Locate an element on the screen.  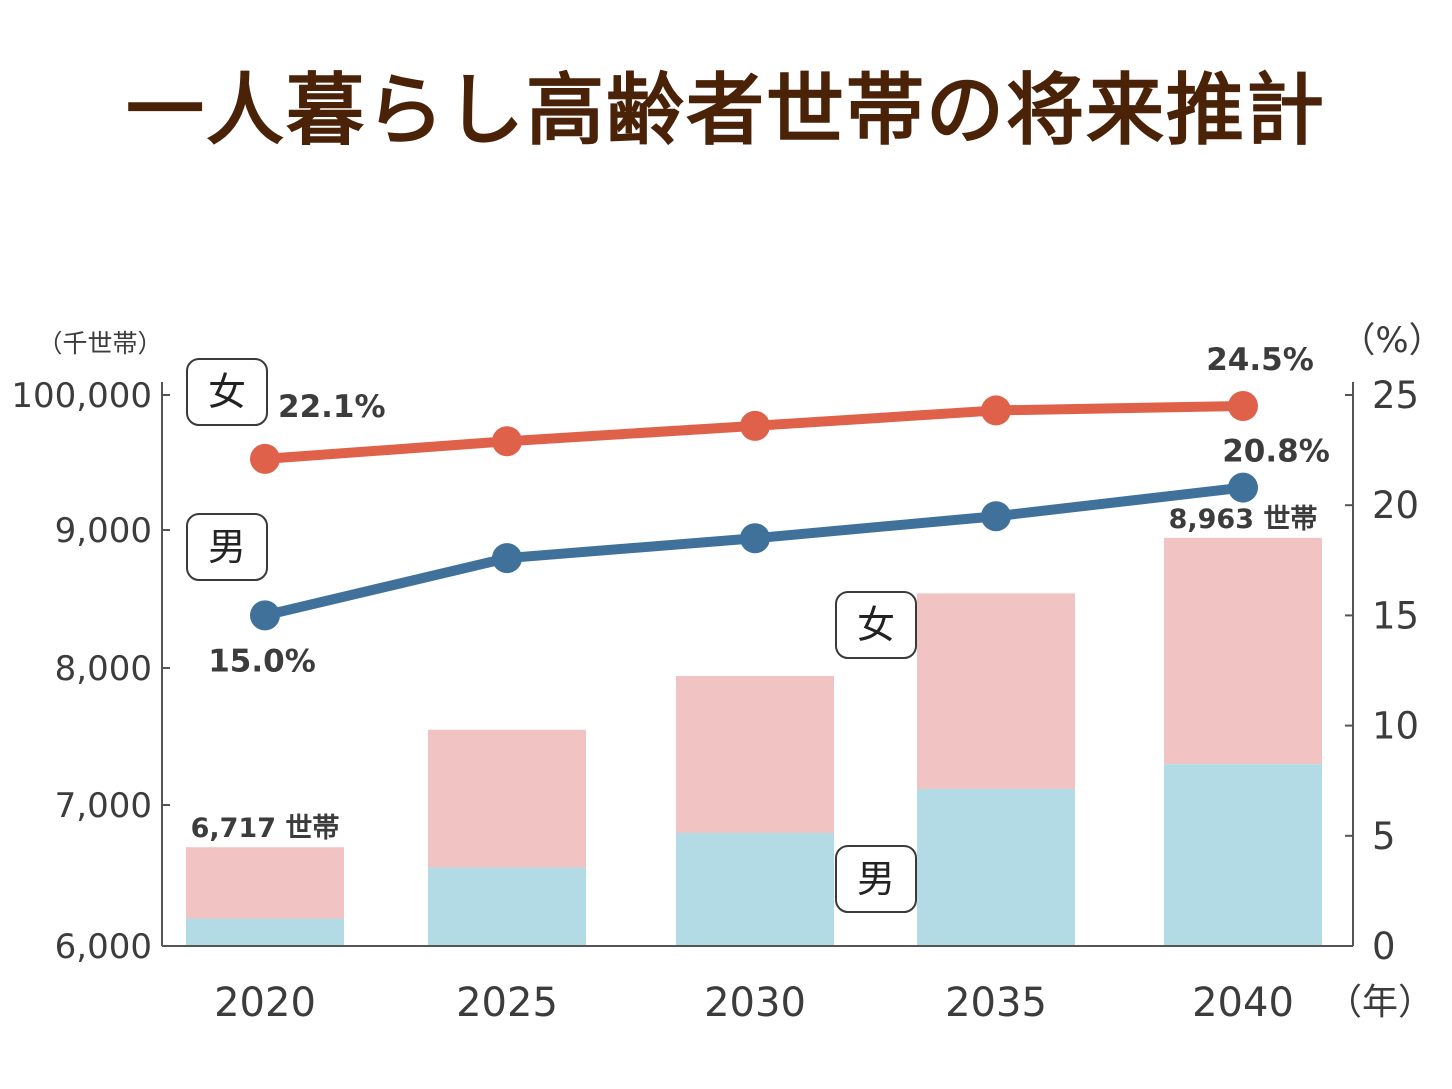
left-tick-label-0: 6,000 is located at coordinates (103, 947).